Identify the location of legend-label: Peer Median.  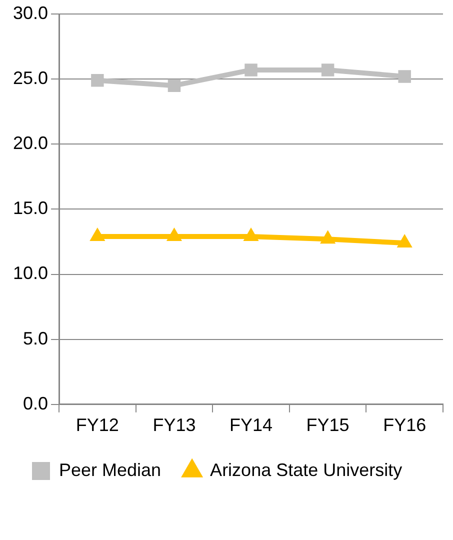
(110, 470).